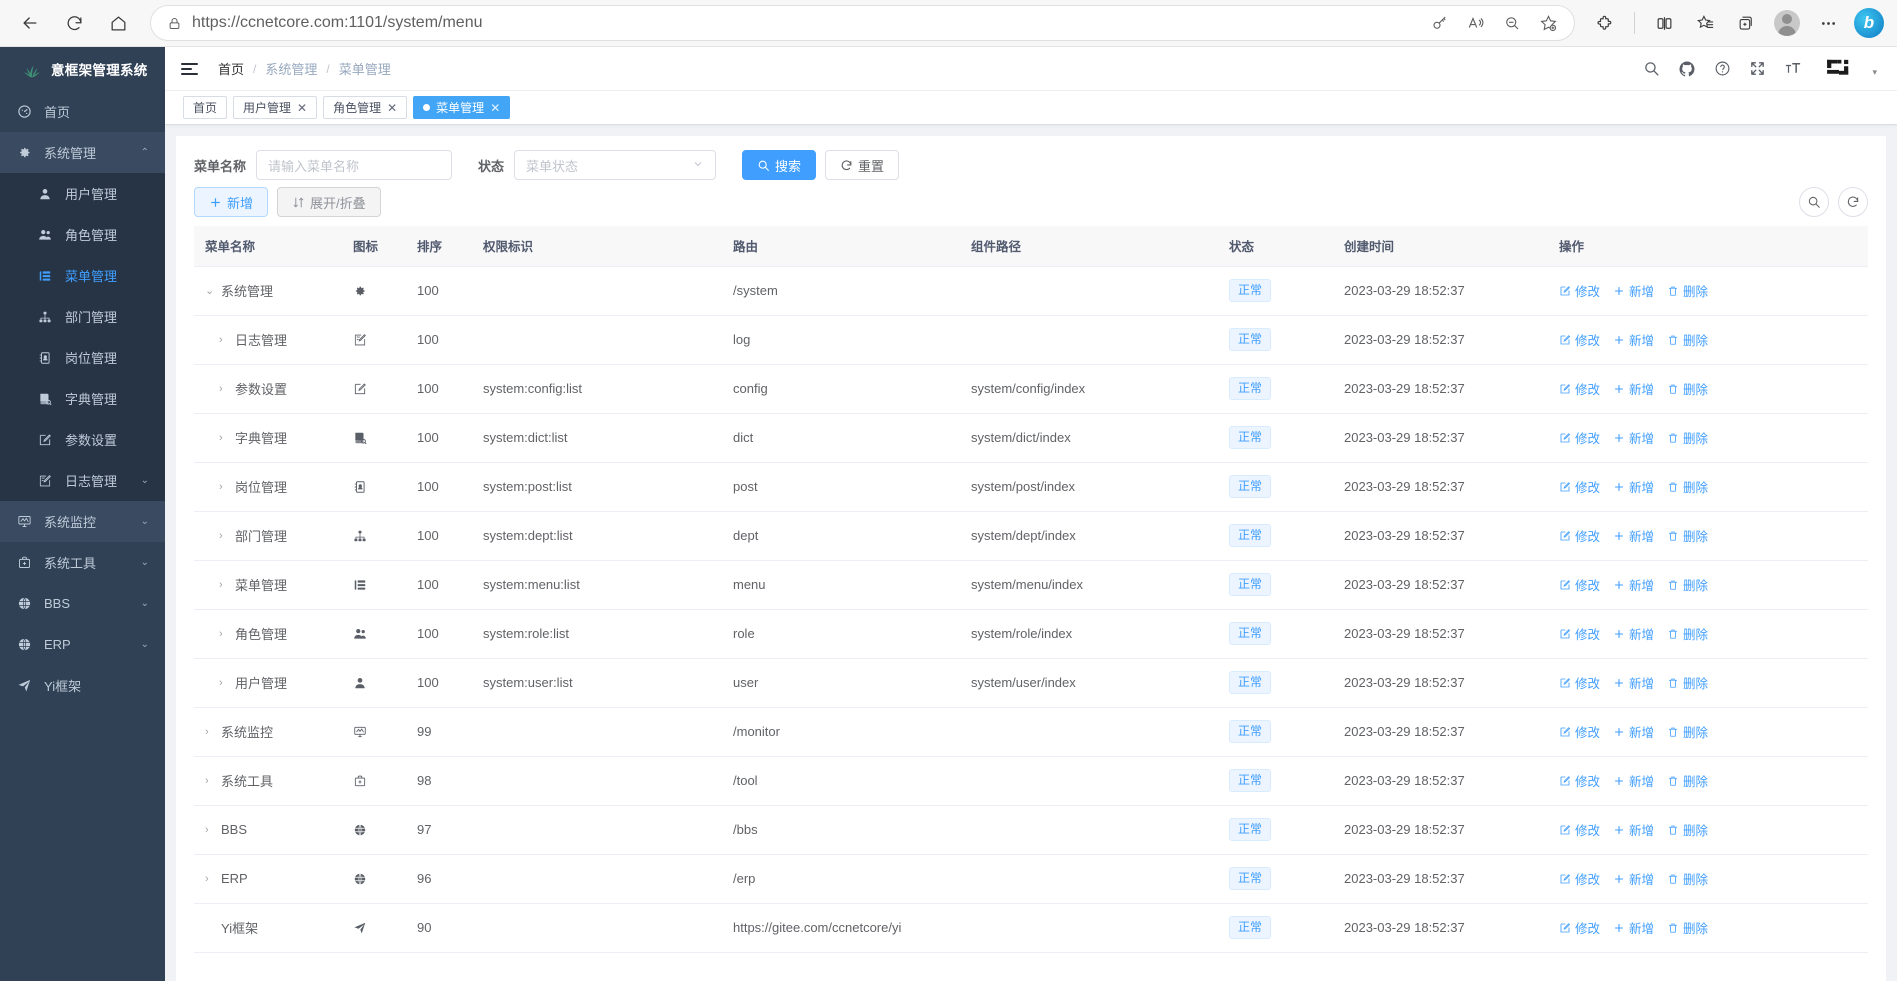 Image resolution: width=1897 pixels, height=981 pixels. Describe the element at coordinates (1476, 23) in the screenshot. I see `read-aloud-icon` at that location.